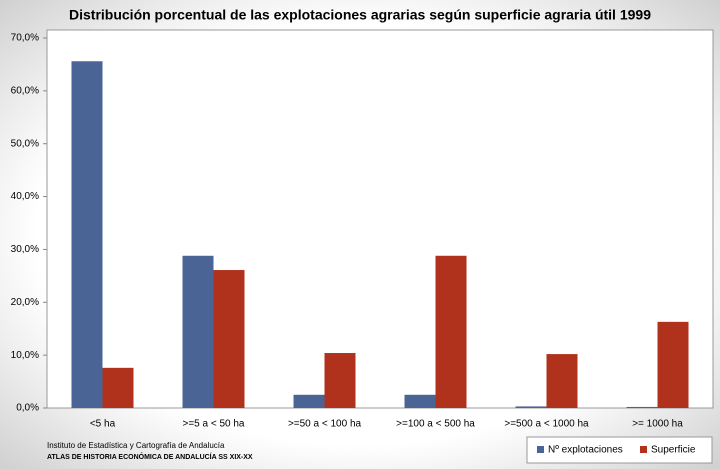 Image resolution: width=720 pixels, height=469 pixels. I want to click on legend-label: Superficie, so click(673, 450).